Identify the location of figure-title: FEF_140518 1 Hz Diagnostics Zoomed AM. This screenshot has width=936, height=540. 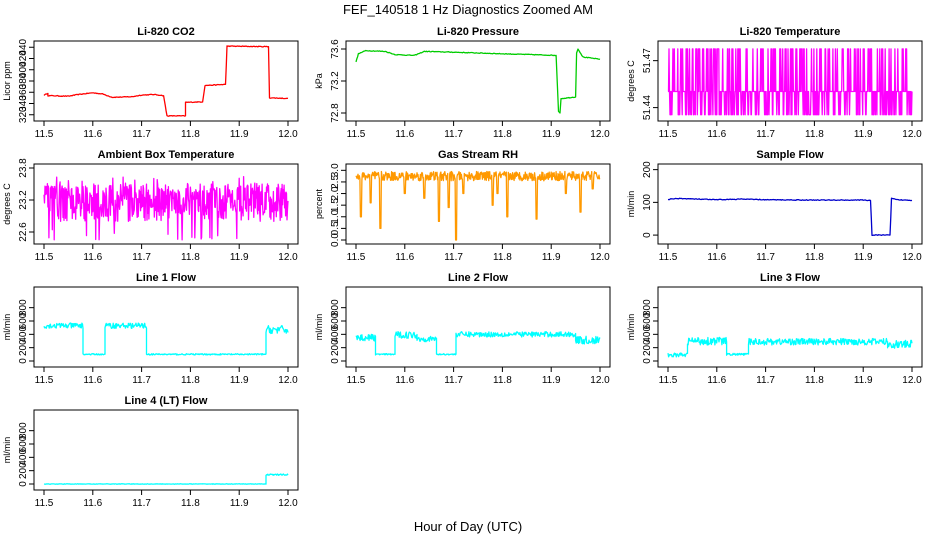
(468, 9).